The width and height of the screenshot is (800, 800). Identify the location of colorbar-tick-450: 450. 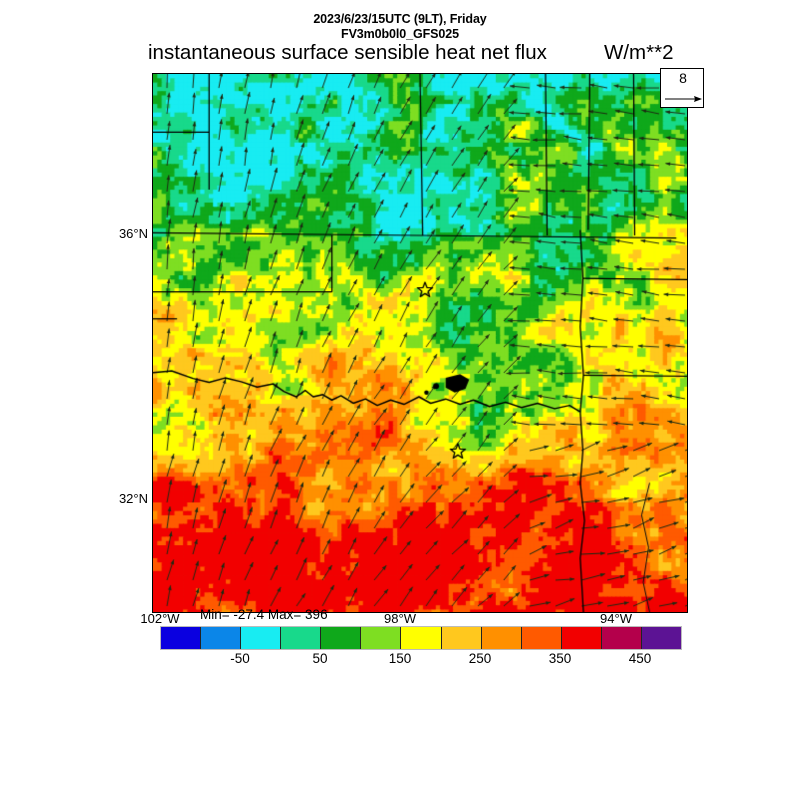
(640, 658).